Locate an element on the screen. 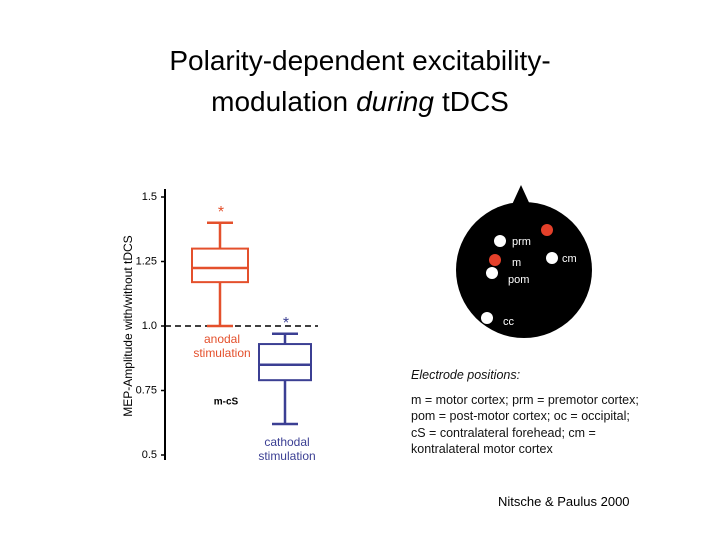  electrode-label: cm is located at coordinates (569, 259).